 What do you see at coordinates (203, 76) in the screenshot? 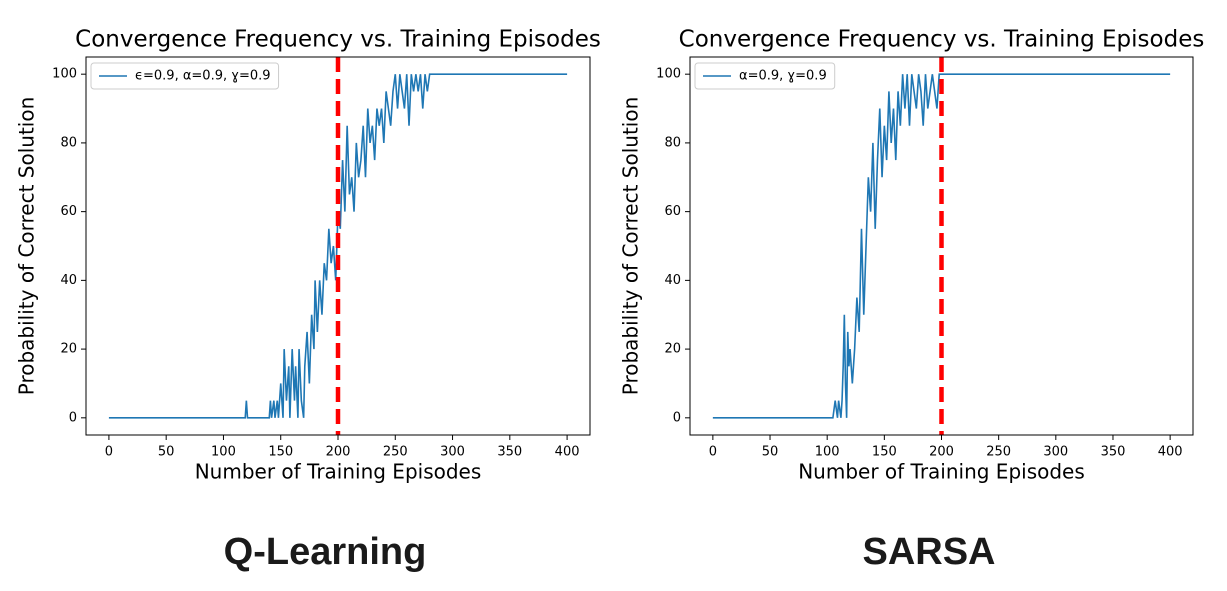
I see `legend-label: ϵ=0.9, α=0.9, ɣ=0.9` at bounding box center [203, 76].